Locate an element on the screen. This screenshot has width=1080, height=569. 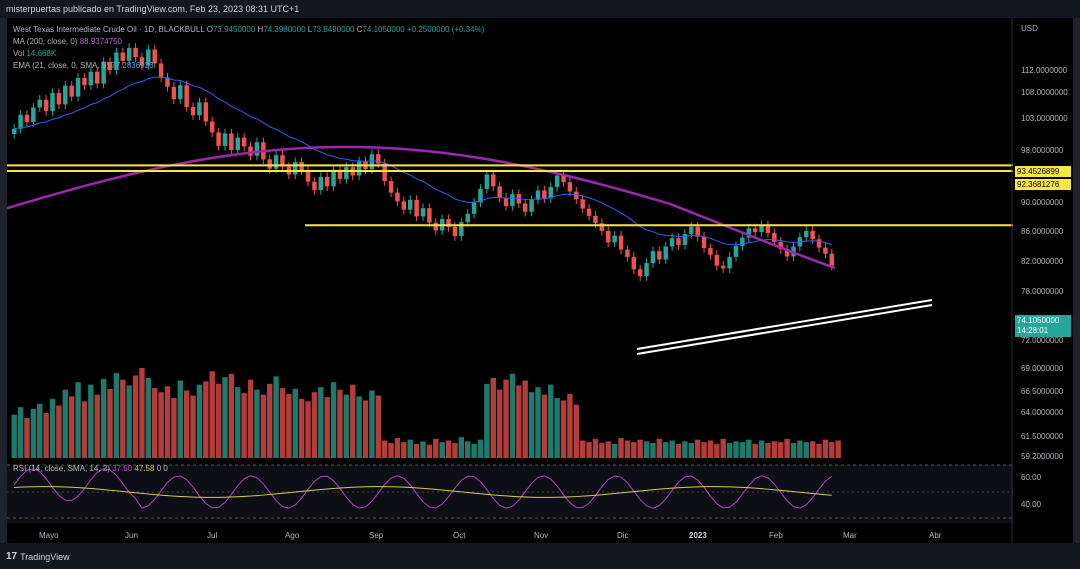
legend-h-label: H is located at coordinates (260, 29).